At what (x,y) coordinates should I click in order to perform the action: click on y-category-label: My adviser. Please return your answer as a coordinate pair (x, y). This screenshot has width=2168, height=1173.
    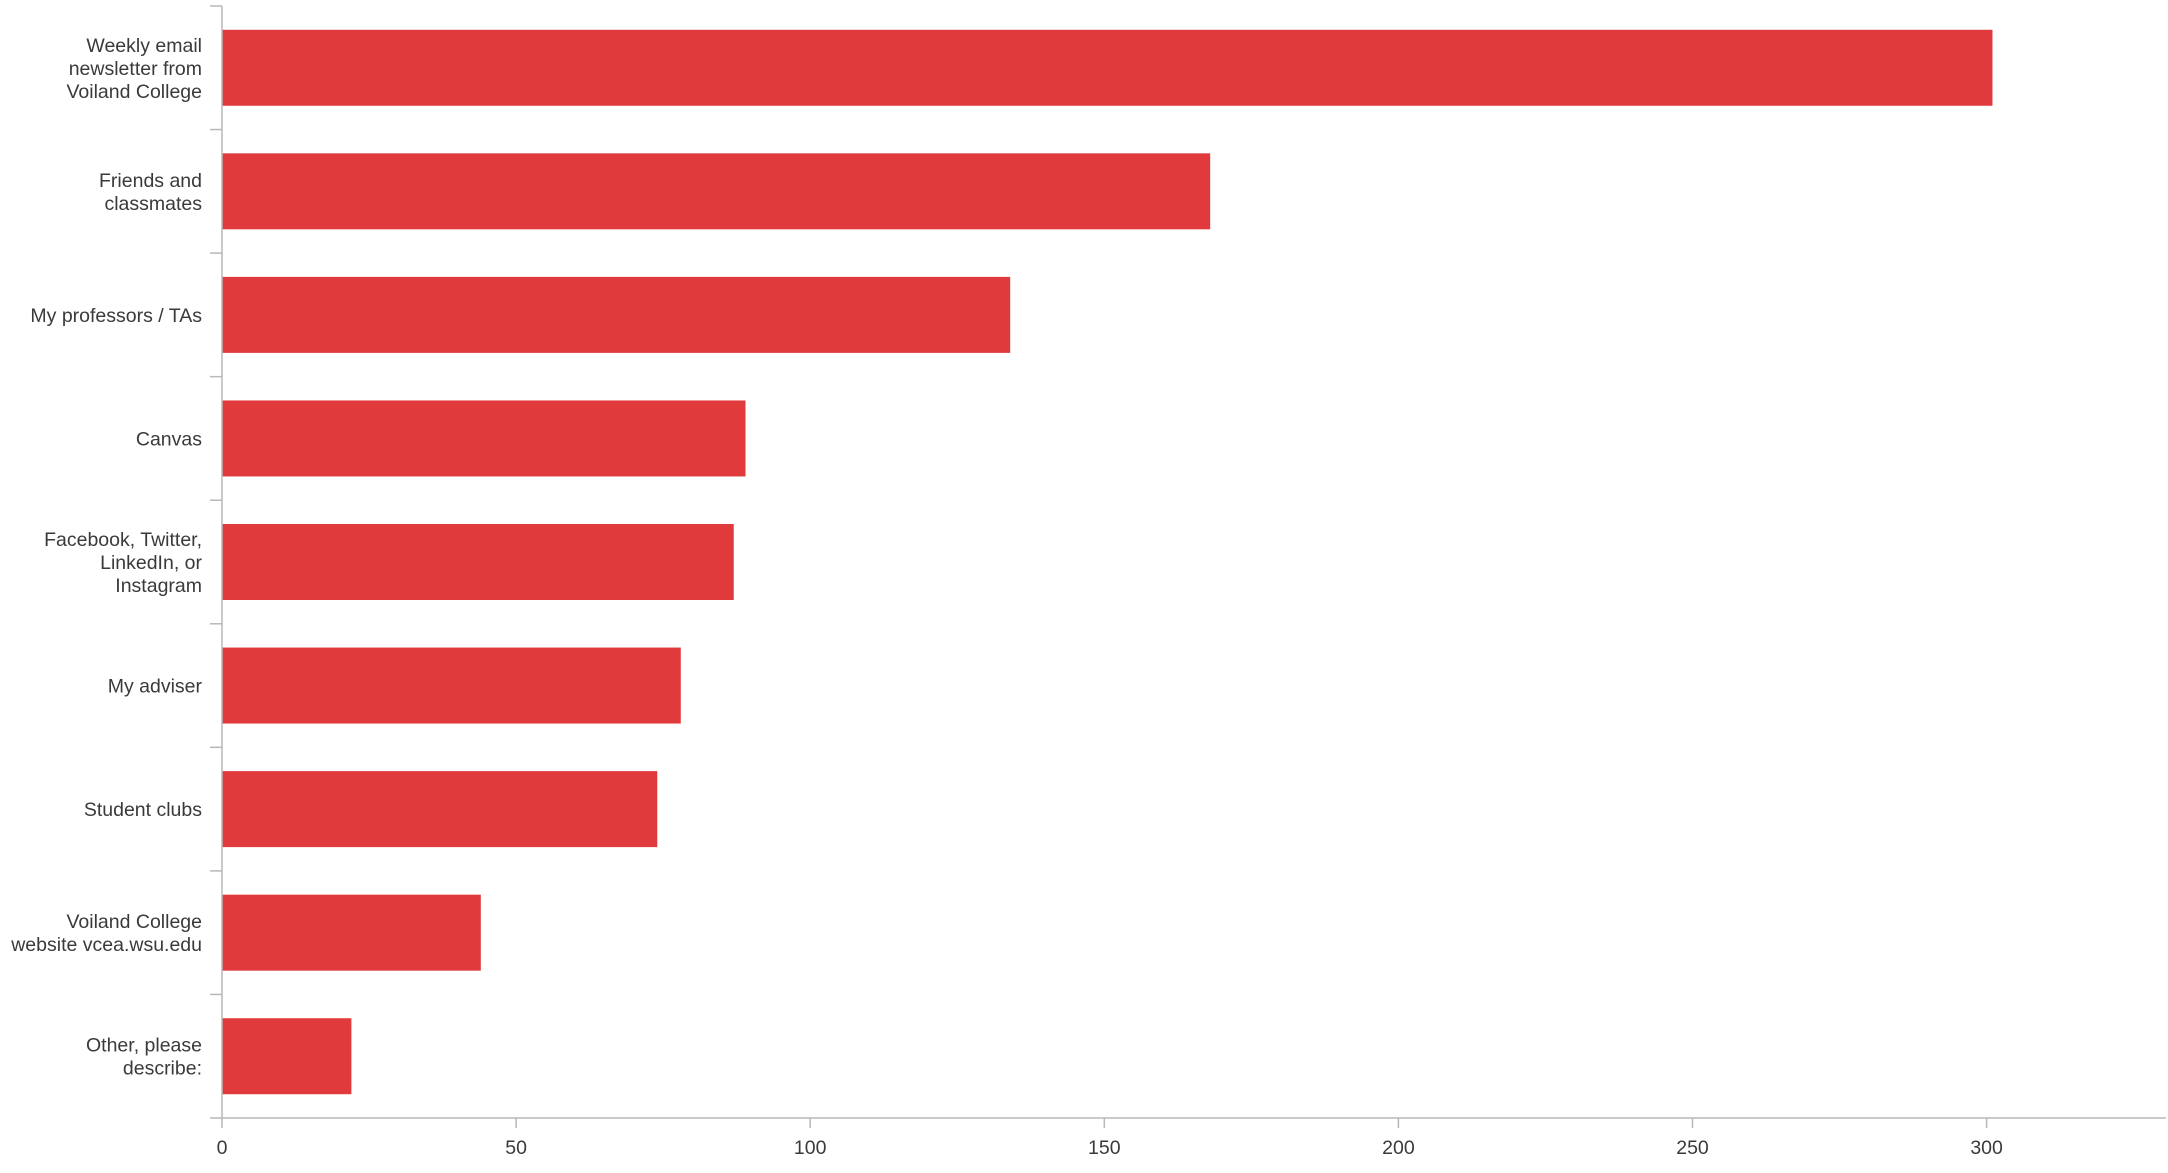
    Looking at the image, I should click on (155, 687).